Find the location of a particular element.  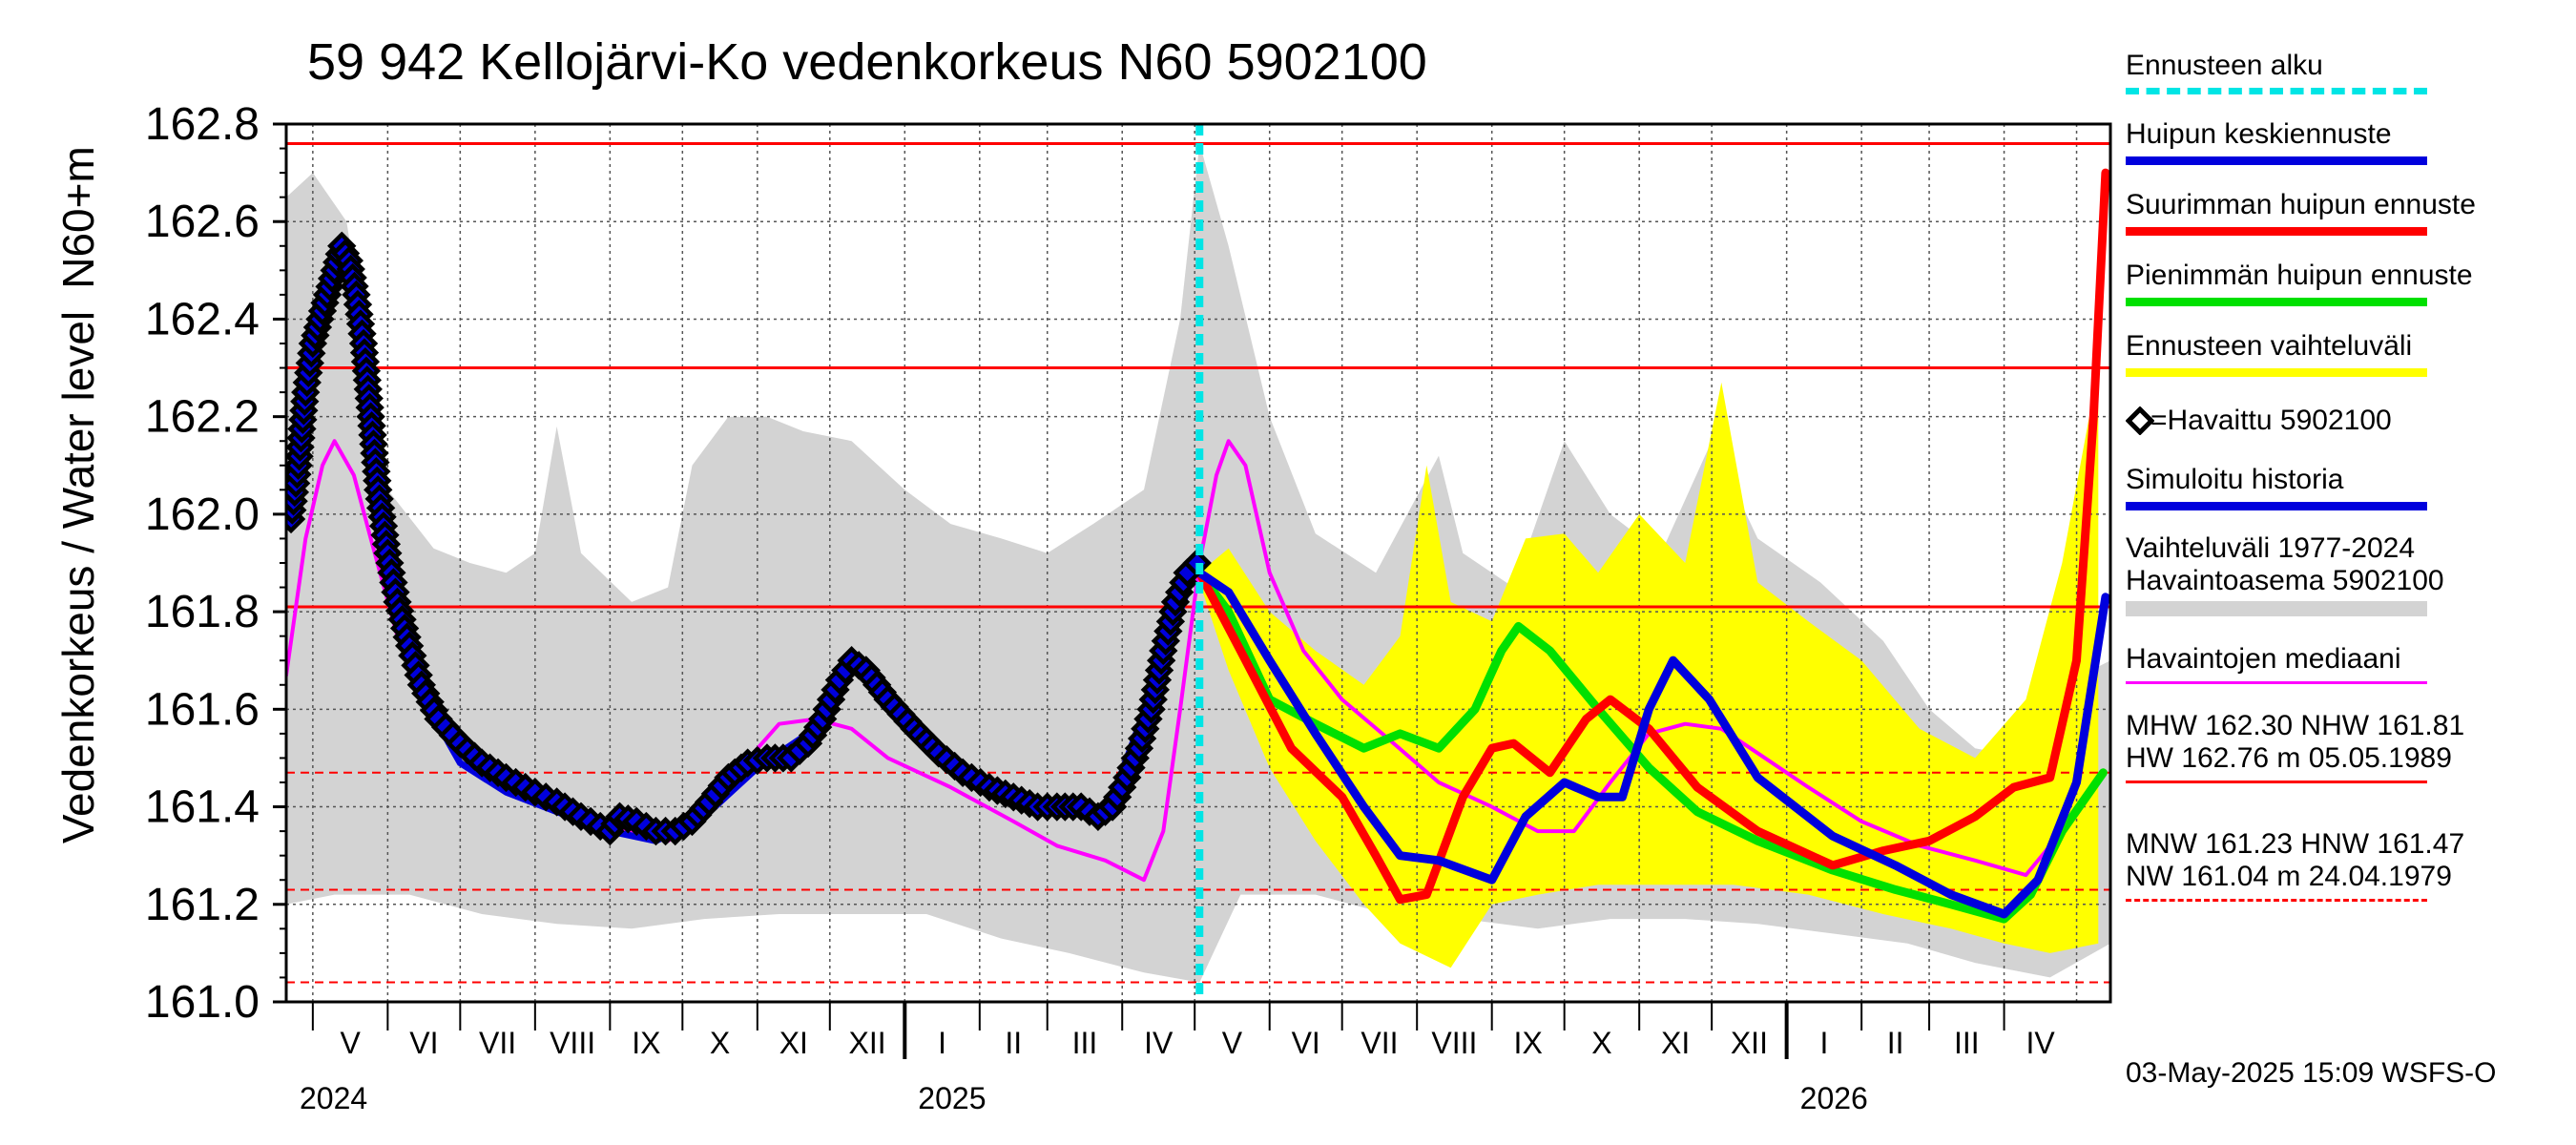

y-tick-label: 162.6 is located at coordinates (202, 222).